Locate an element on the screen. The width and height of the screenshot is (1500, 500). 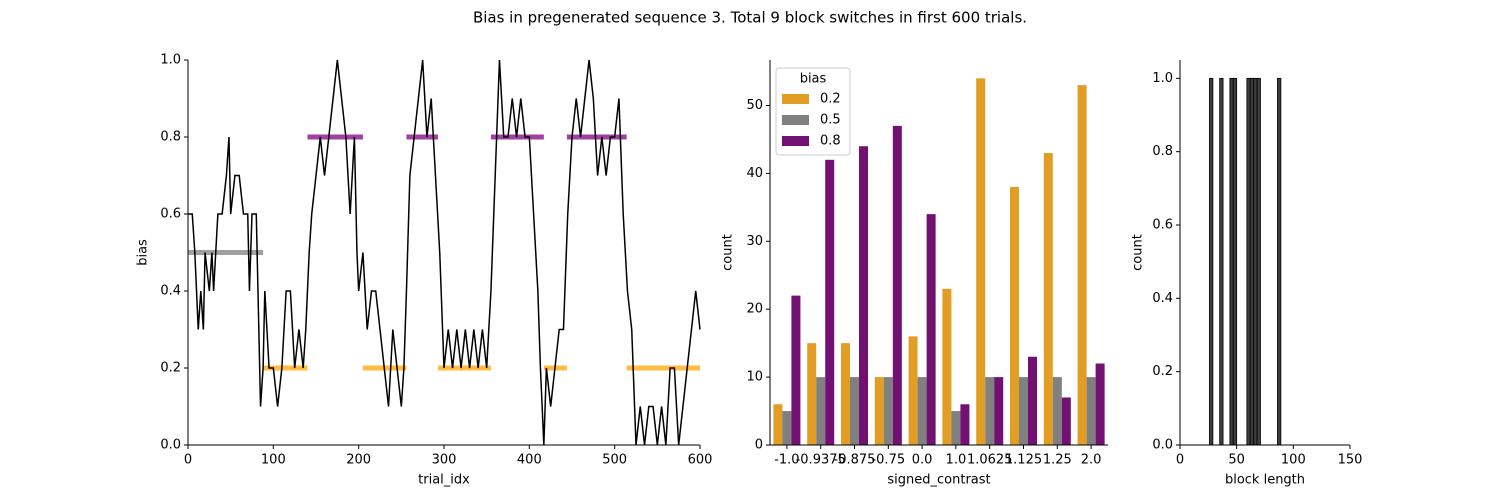
x-axis-label: block length is located at coordinates (1265, 480).